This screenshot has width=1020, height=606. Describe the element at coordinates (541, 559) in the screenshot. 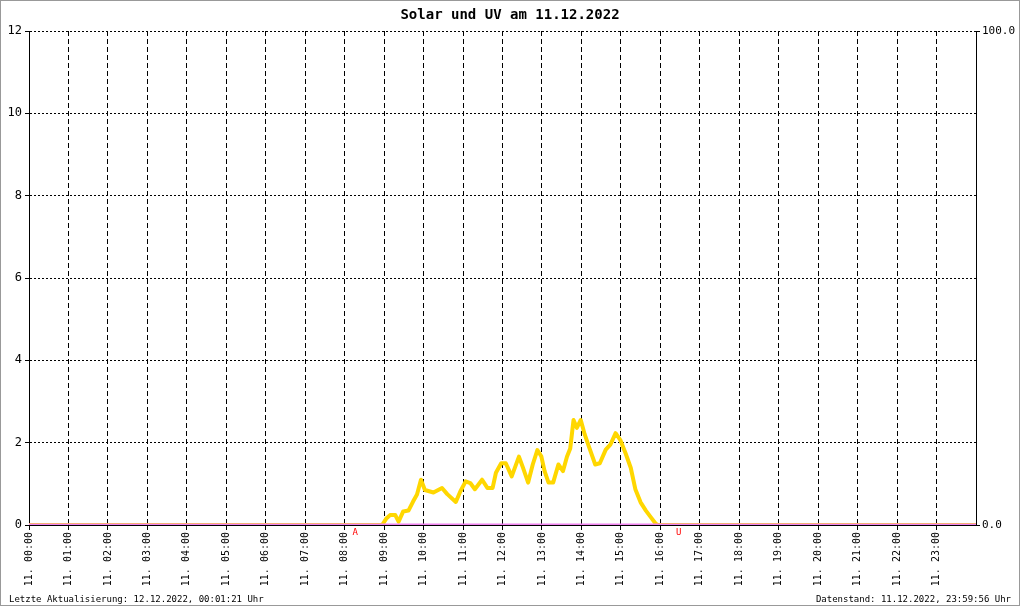

I see `x-tick-label: 11. 13:00` at that location.